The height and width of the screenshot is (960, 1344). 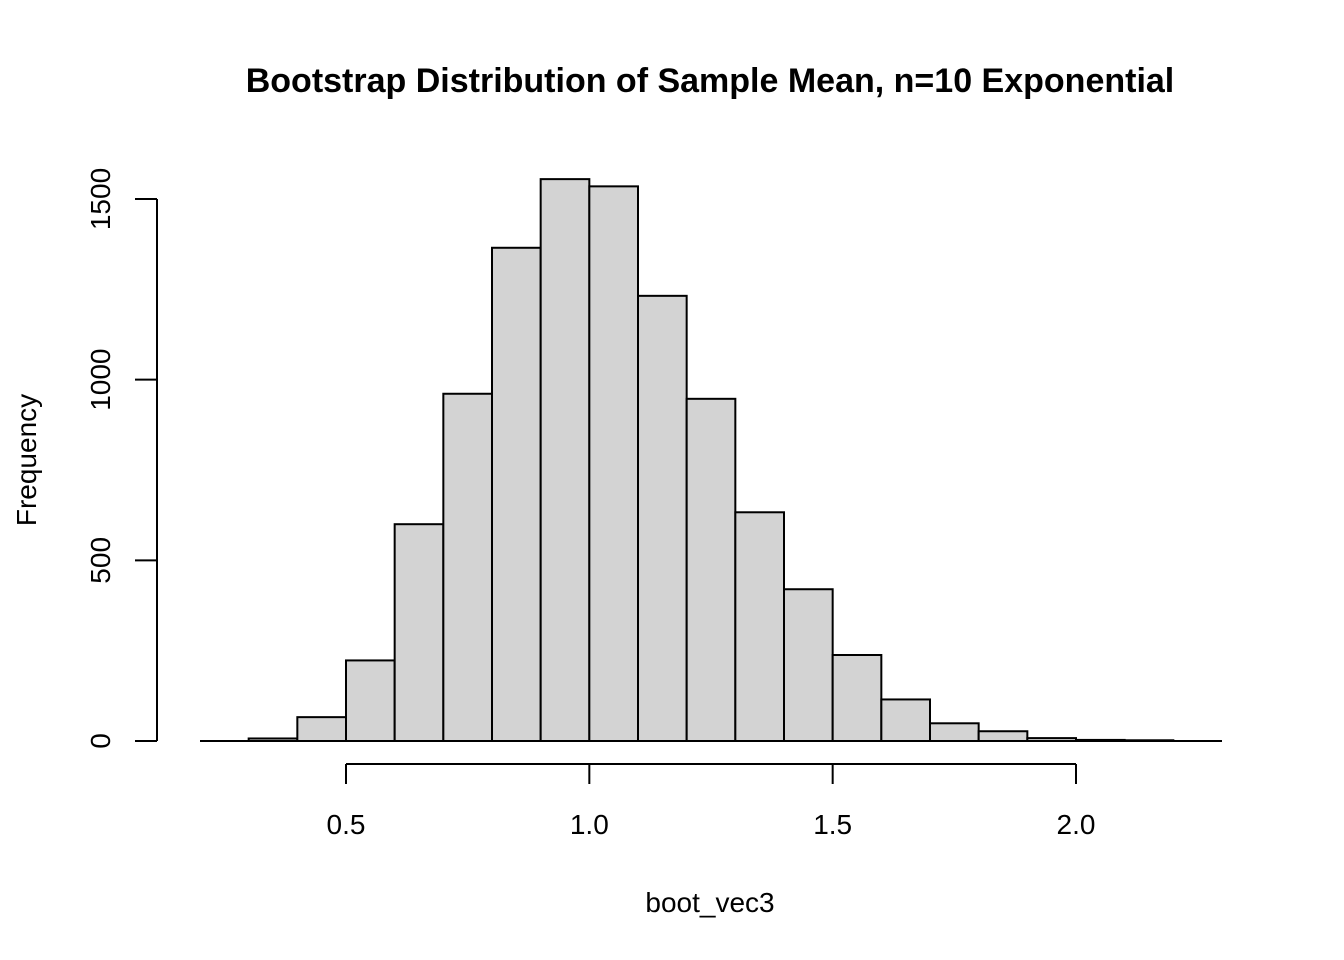 I want to click on y-axis-label: Frequency, so click(x=26, y=460).